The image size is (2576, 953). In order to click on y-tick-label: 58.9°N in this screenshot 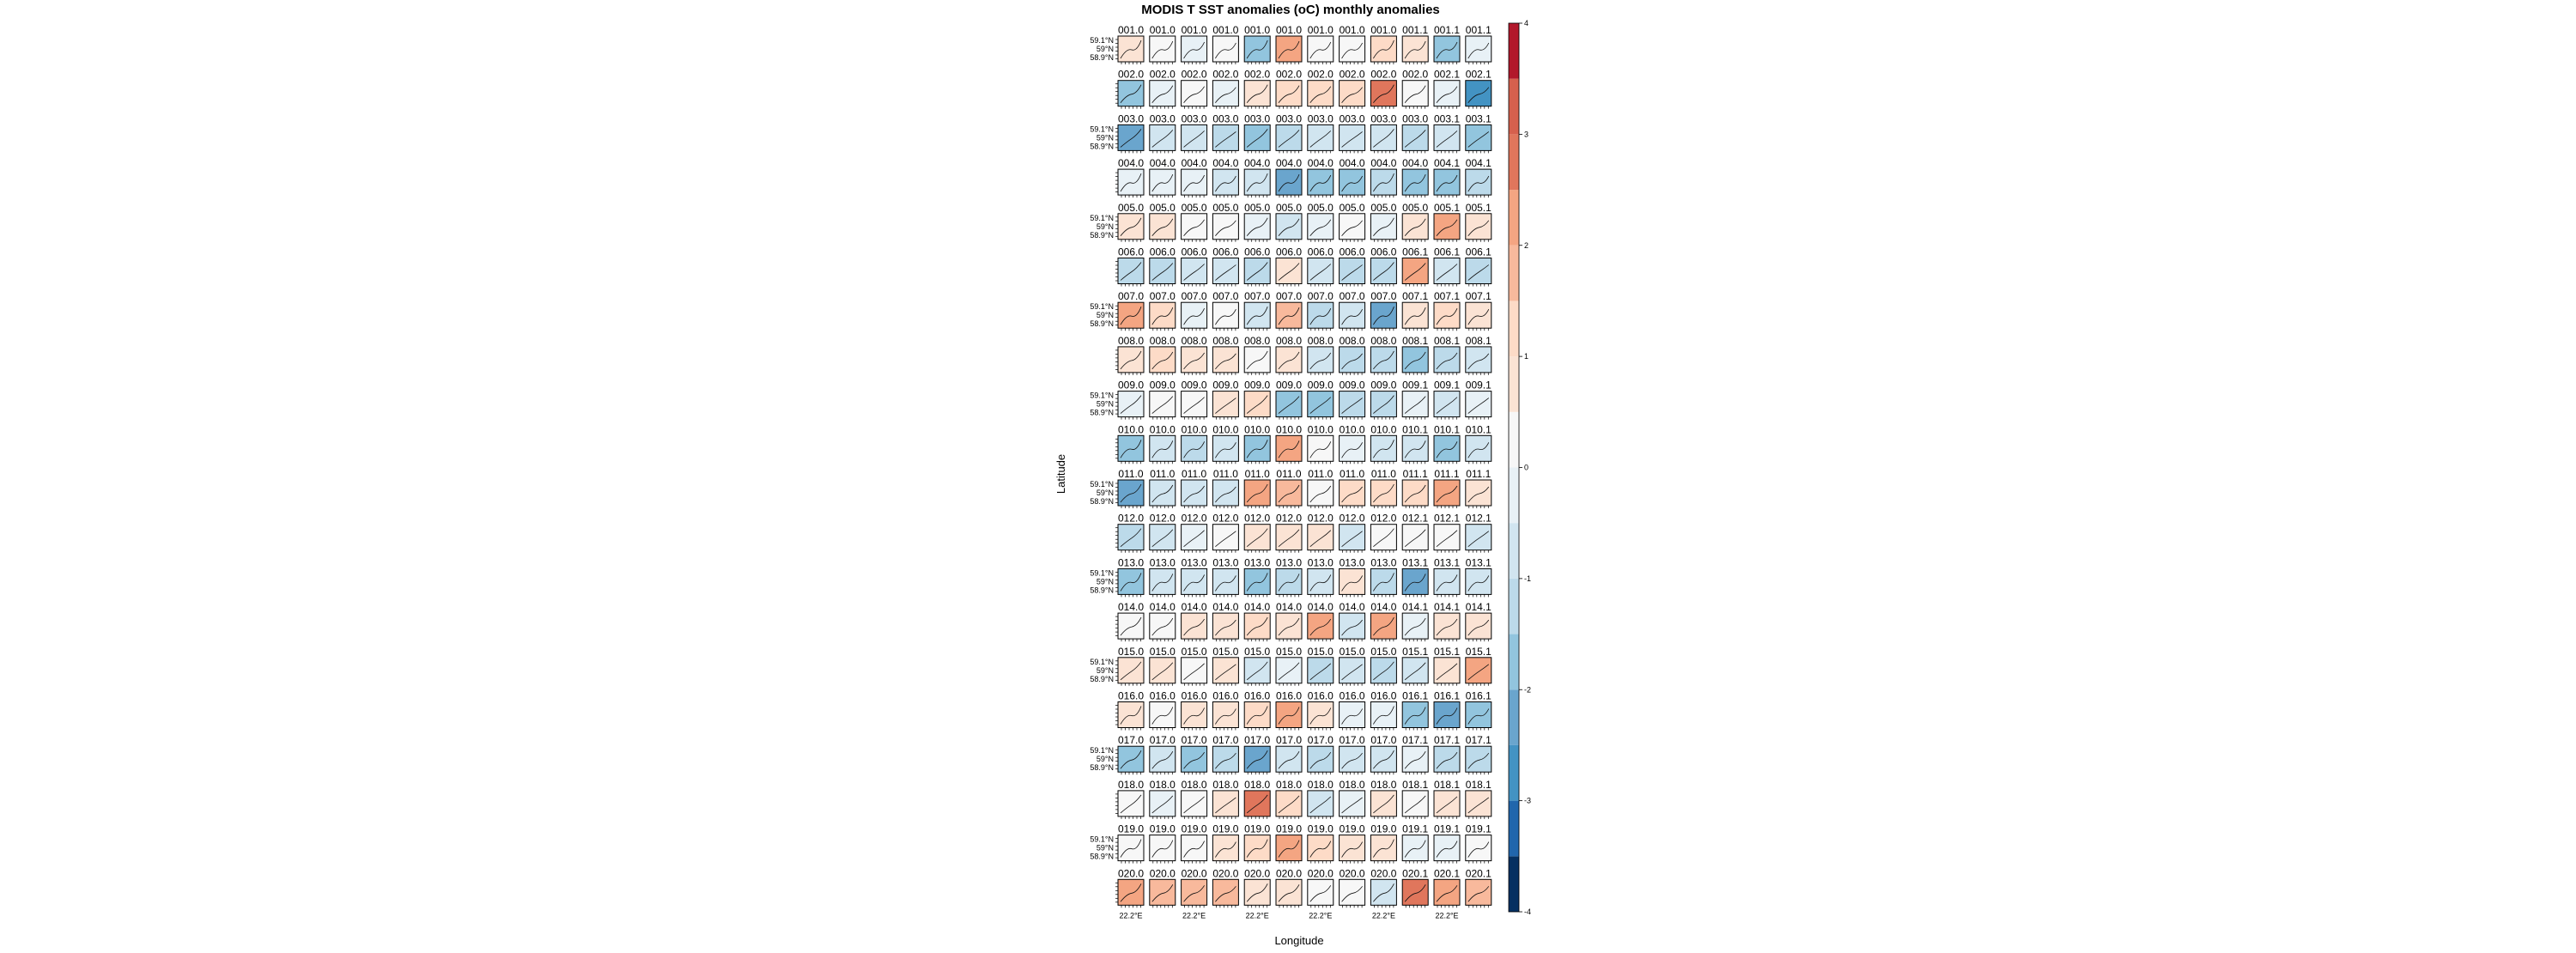, I will do `click(1102, 679)`.